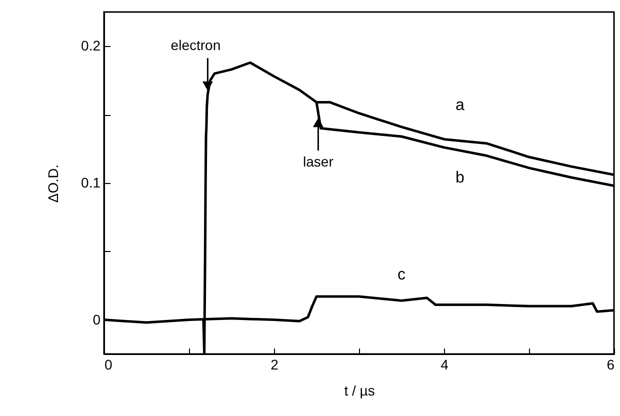  Describe the element at coordinates (460, 105) in the screenshot. I see `series-label: a` at that location.